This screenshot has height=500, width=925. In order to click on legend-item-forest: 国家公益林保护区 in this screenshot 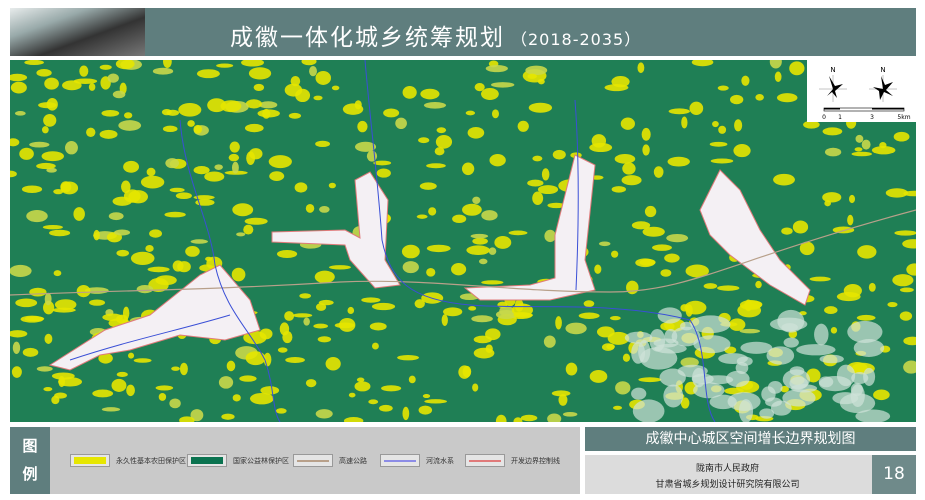, I will do `click(238, 460)`.